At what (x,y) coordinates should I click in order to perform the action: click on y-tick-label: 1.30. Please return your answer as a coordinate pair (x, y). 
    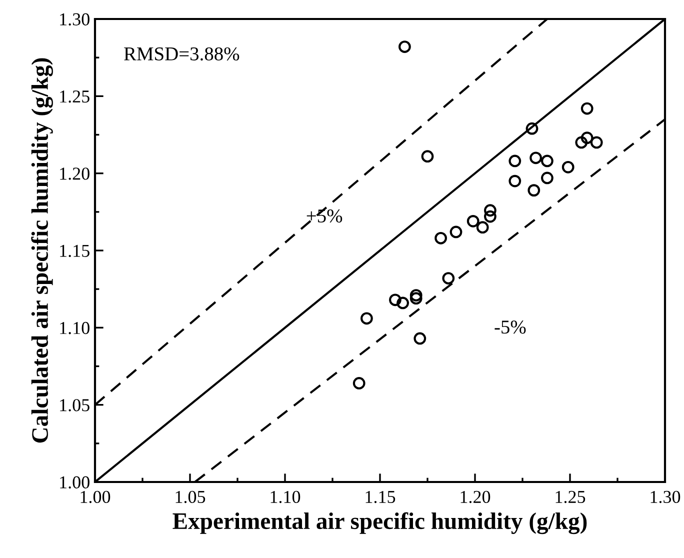
    Looking at the image, I should click on (75, 19).